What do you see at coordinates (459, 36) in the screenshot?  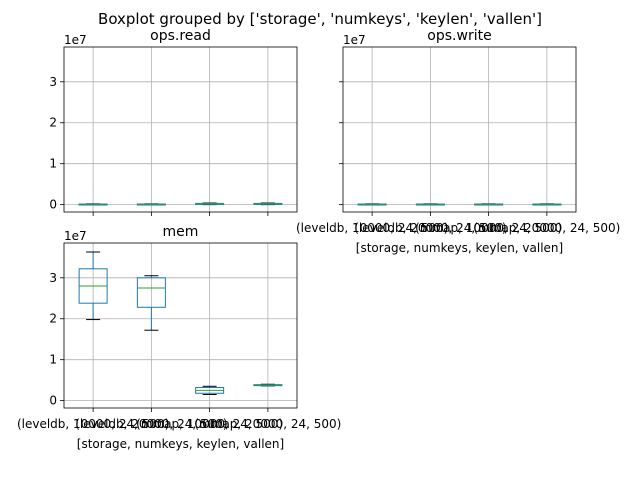 I see `subplot-title: ops.write` at bounding box center [459, 36].